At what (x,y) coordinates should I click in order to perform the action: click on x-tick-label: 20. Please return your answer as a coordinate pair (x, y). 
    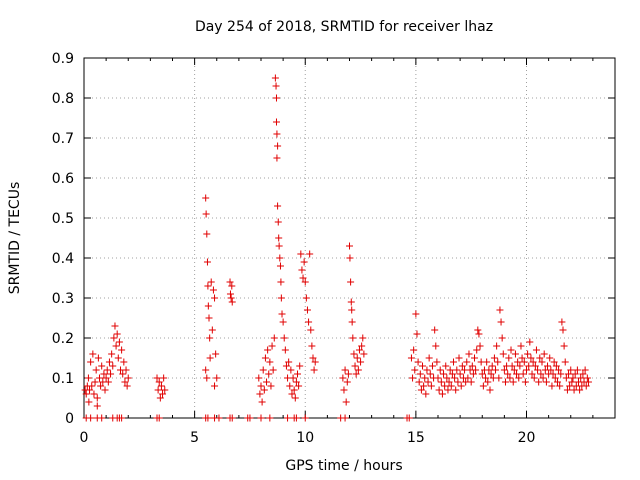
    Looking at the image, I should click on (527, 438).